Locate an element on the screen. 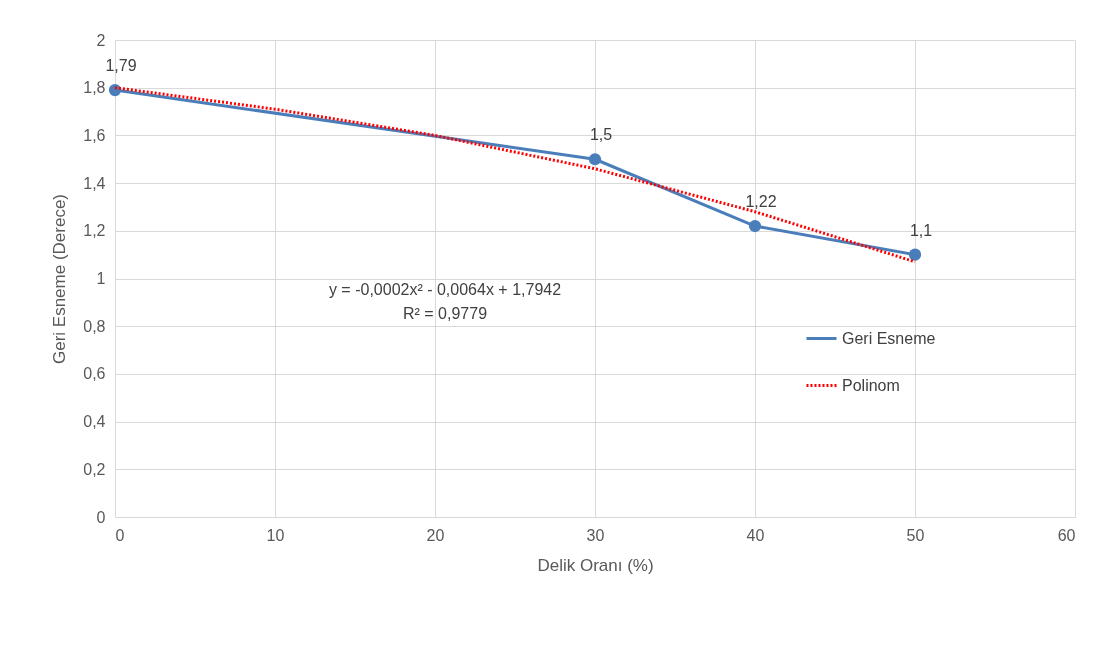 The image size is (1106, 648). x-tick-label: 20 is located at coordinates (435, 535).